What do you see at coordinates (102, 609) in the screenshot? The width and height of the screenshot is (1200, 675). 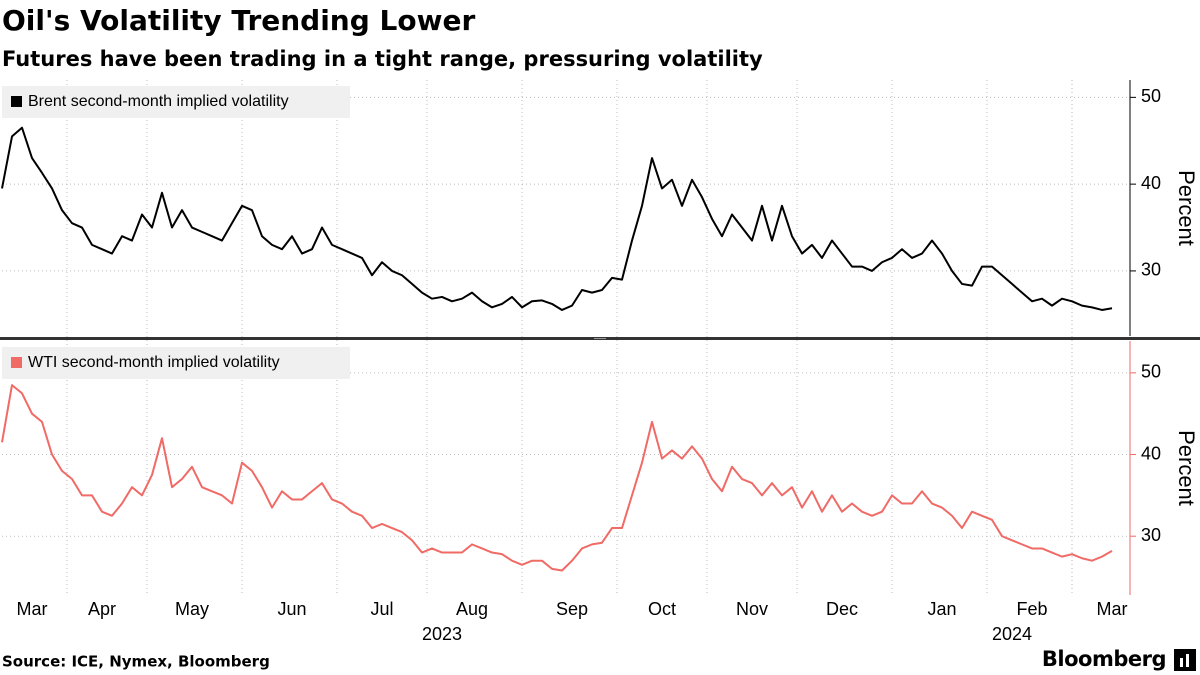 I see `x-tick-label: Apr` at bounding box center [102, 609].